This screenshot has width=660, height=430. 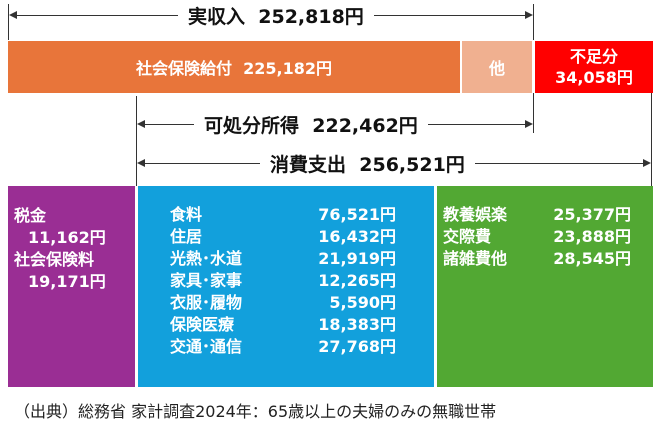 I want to click on social-insurance-label: 社会保険料, so click(x=54, y=259).